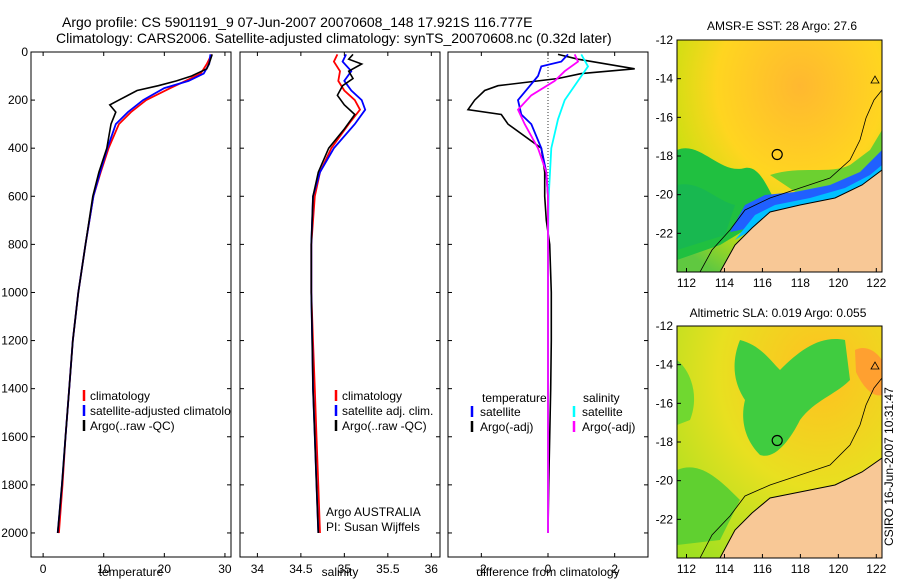 The image size is (900, 580). Describe the element at coordinates (18, 244) in the screenshot. I see `y-tick-label: 800` at that location.